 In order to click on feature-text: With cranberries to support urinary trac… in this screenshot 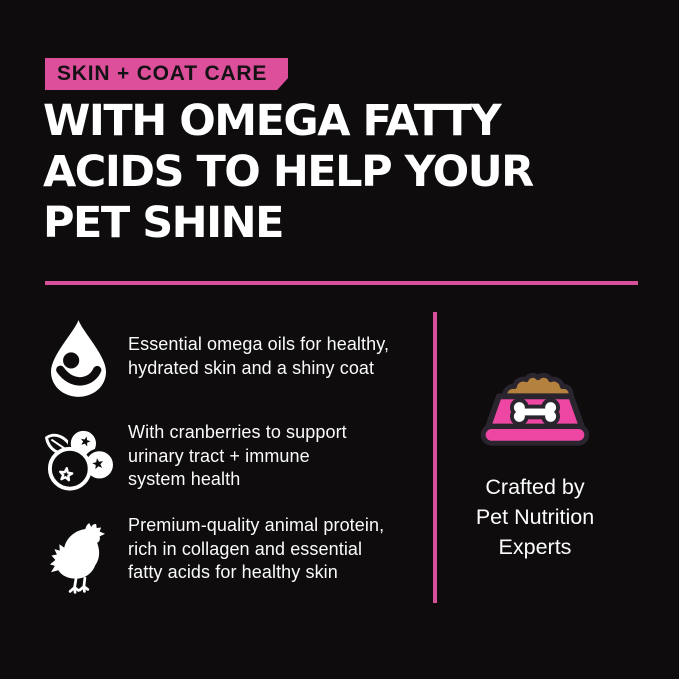, I will do `click(237, 456)`.